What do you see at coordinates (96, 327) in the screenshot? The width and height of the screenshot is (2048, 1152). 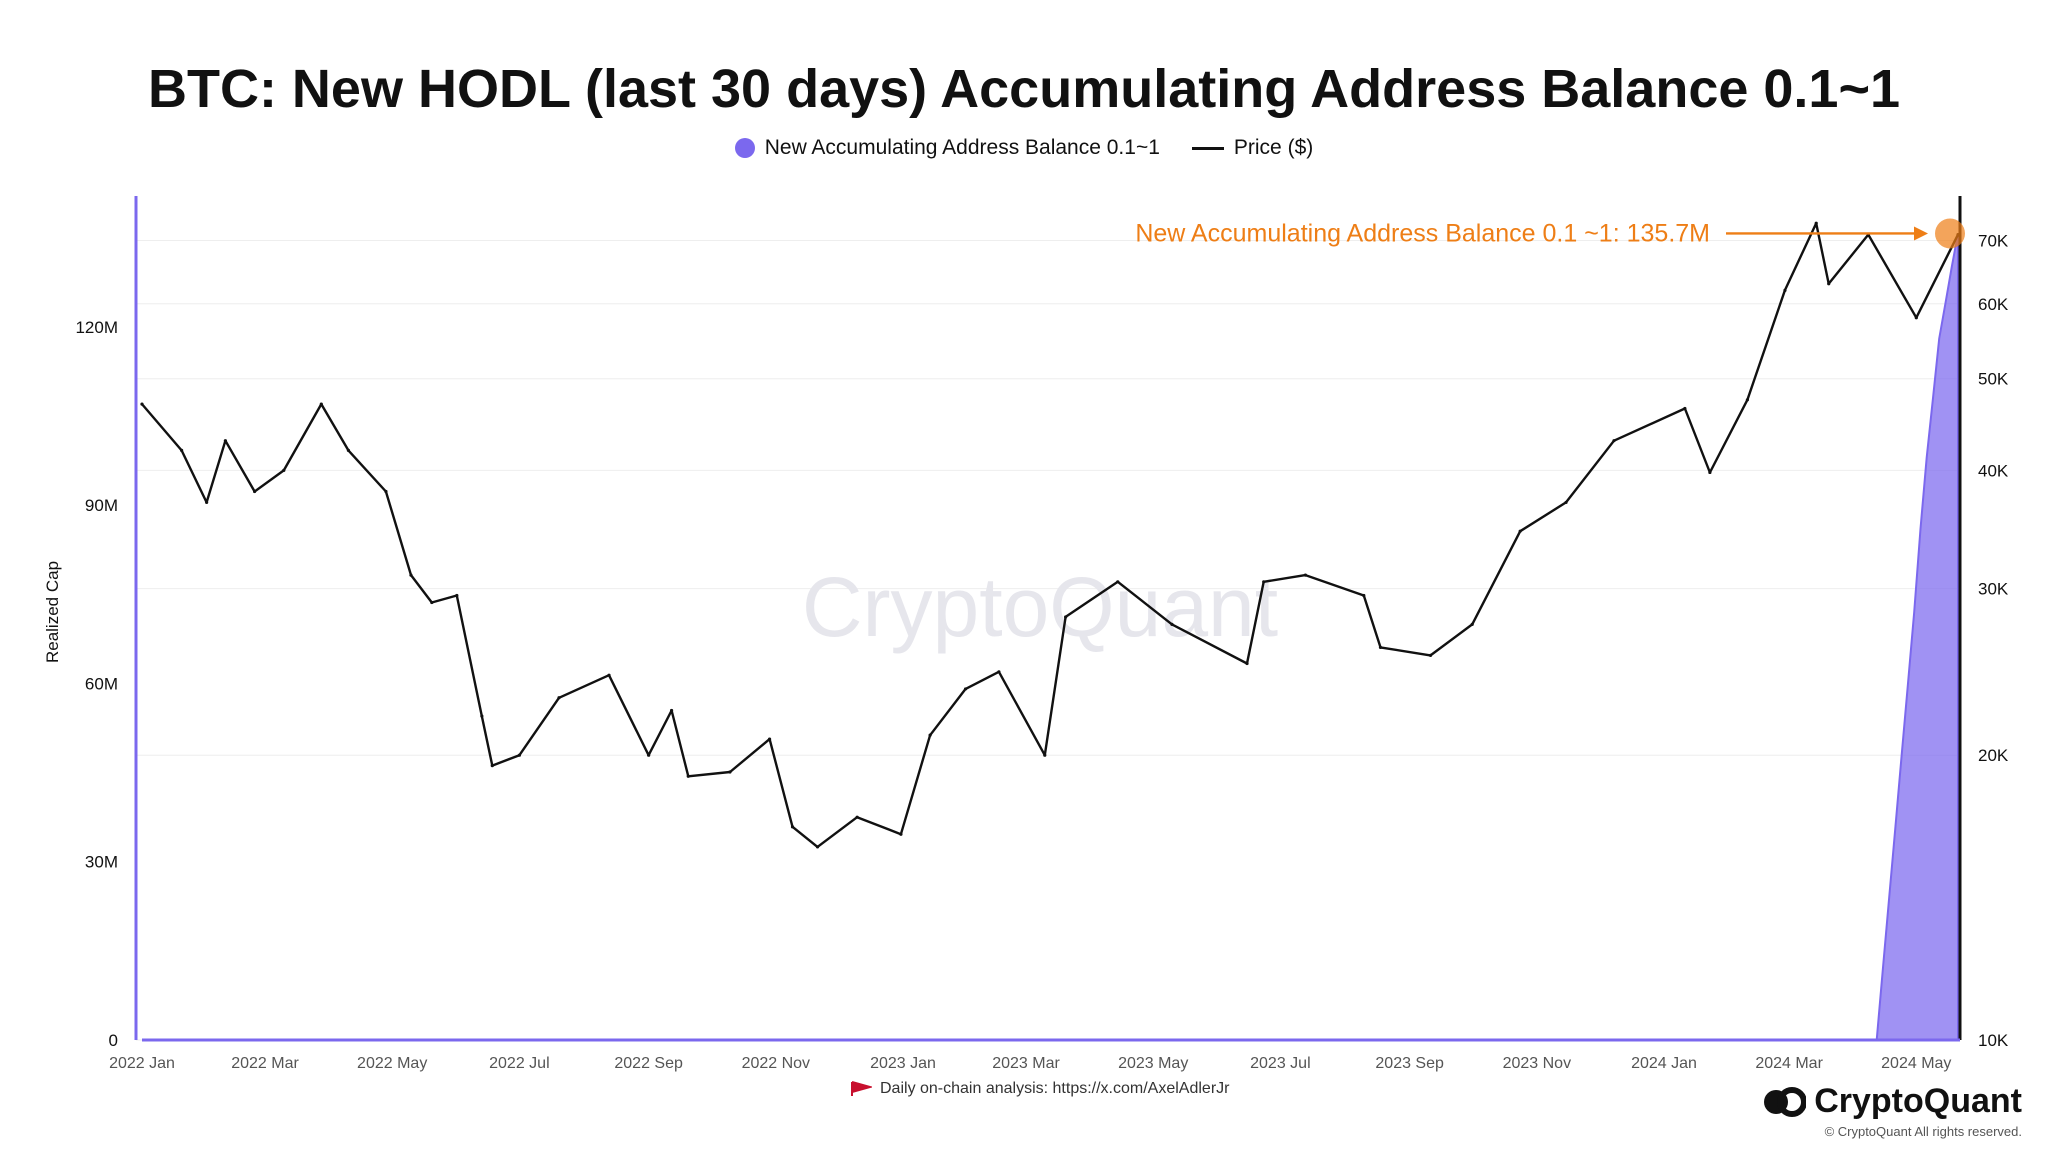 I see `y-left-tick-label: 120M` at bounding box center [96, 327].